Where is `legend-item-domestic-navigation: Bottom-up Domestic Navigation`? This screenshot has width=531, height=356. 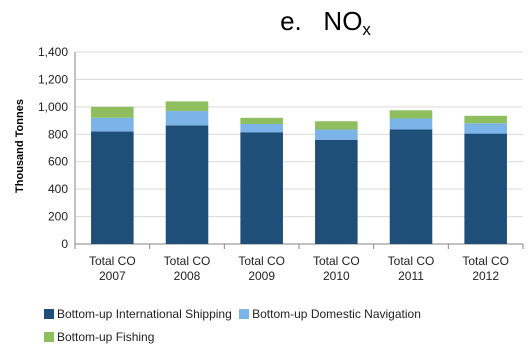 legend-item-domestic-navigation: Bottom-up Domestic Navigation is located at coordinates (330, 314).